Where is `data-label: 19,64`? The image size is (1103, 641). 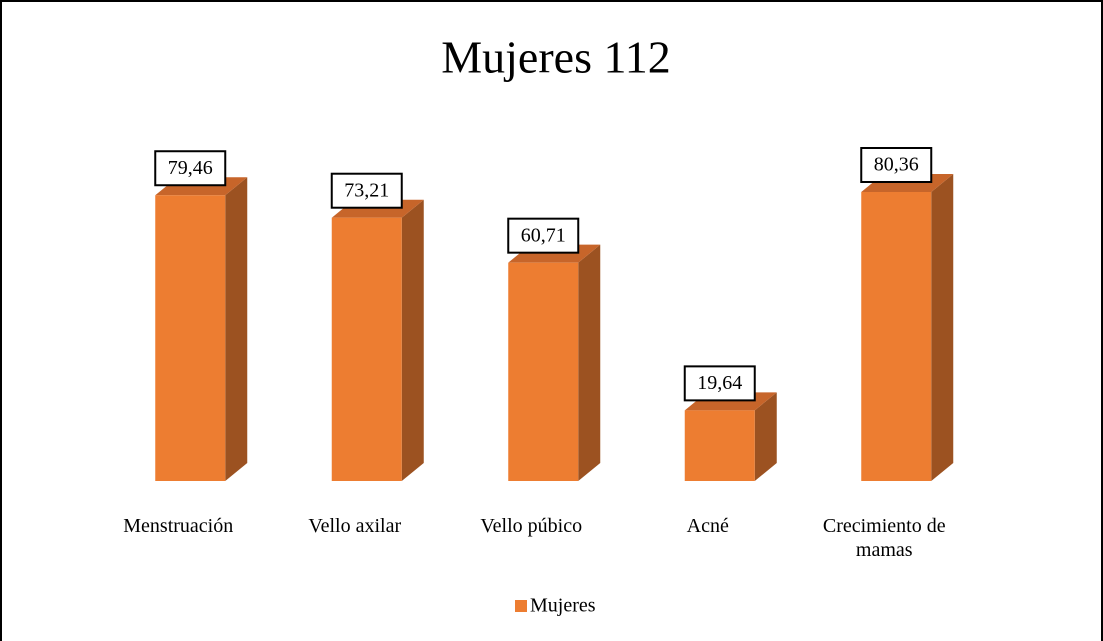 data-label: 19,64 is located at coordinates (719, 383).